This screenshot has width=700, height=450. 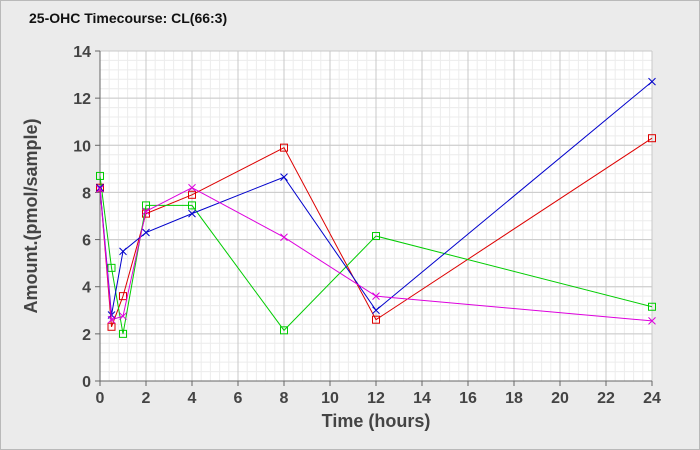 What do you see at coordinates (422, 398) in the screenshot?
I see `x-tick-label: 14` at bounding box center [422, 398].